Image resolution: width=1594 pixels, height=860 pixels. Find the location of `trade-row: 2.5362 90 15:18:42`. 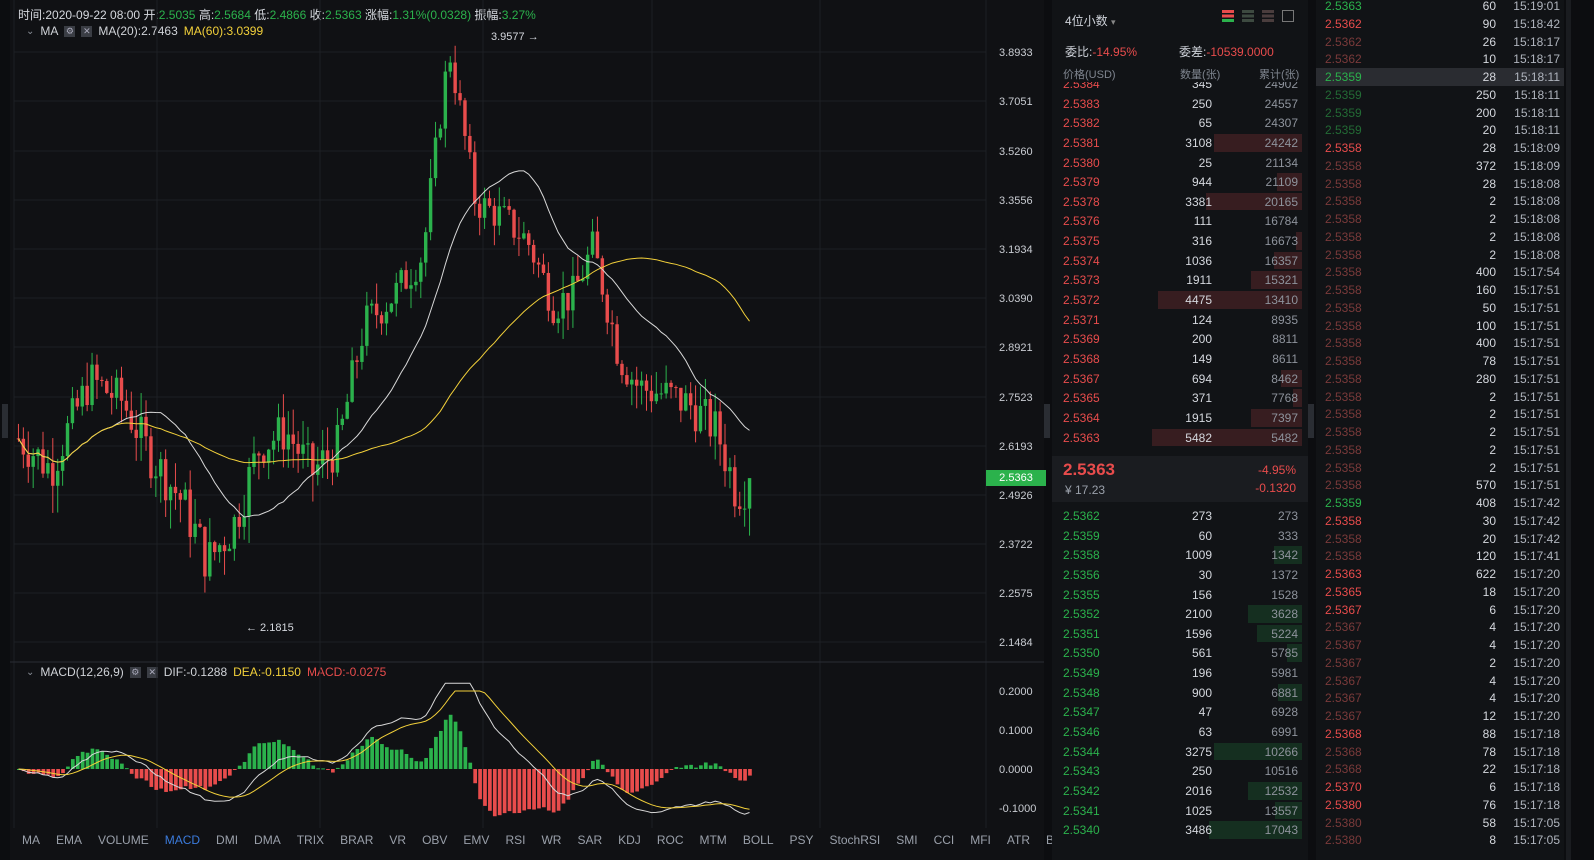

trade-row: 2.5362 90 15:18:42 is located at coordinates (1440, 24).